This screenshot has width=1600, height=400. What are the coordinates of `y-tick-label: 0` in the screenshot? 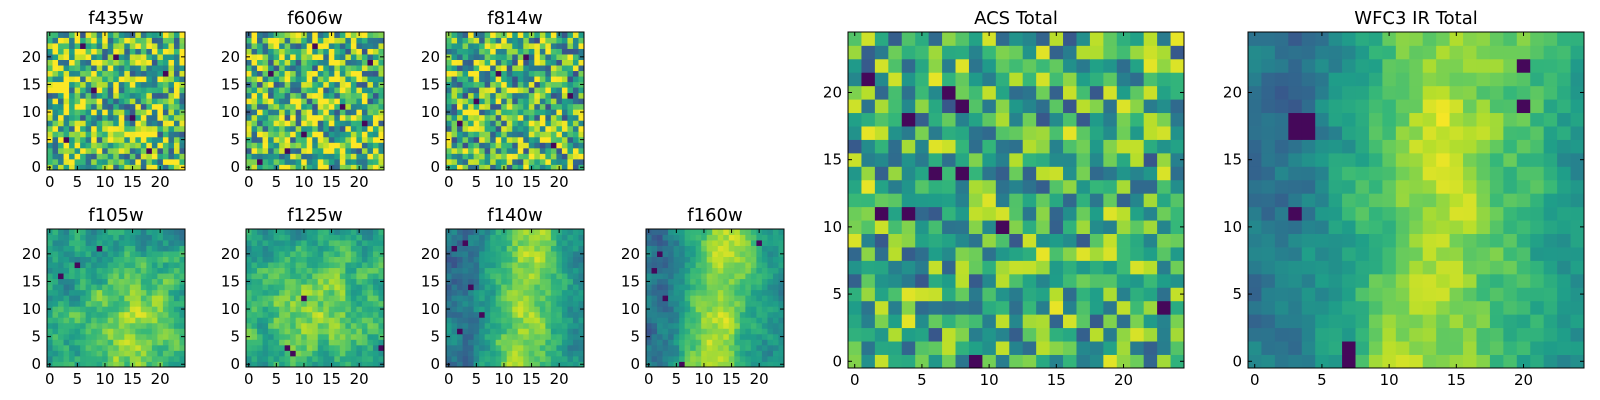 It's located at (36, 364).